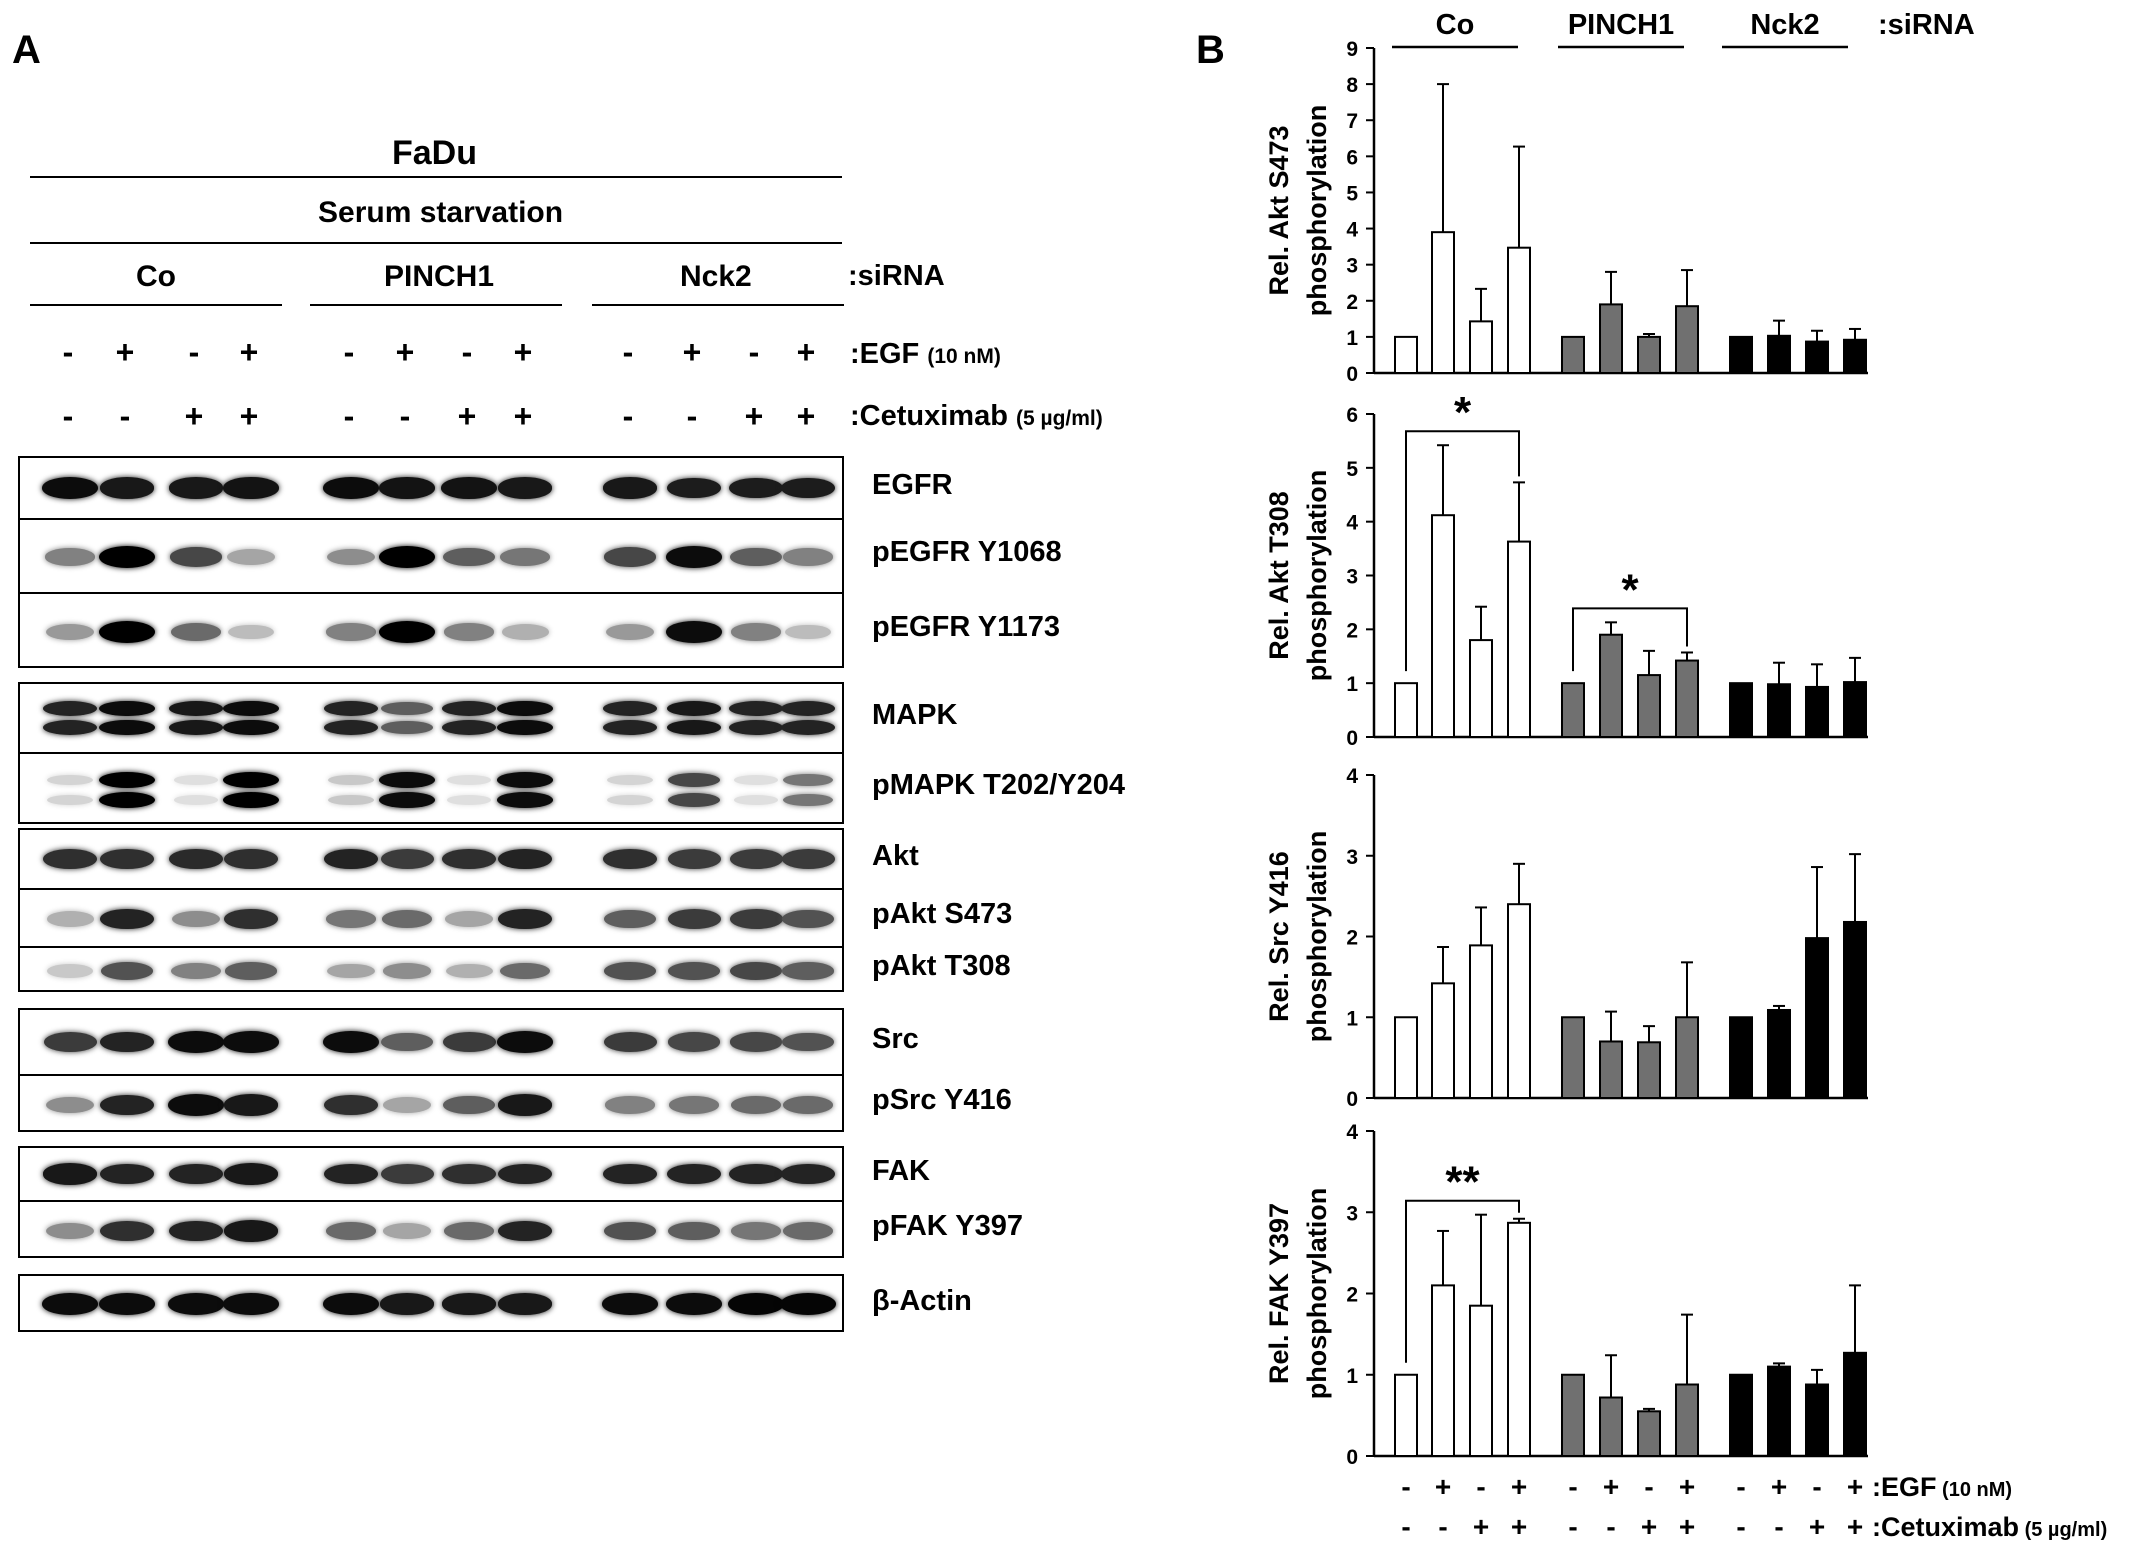  Describe the element at coordinates (1630, 589) in the screenshot. I see `chart-2-significance-label-2: *` at that location.